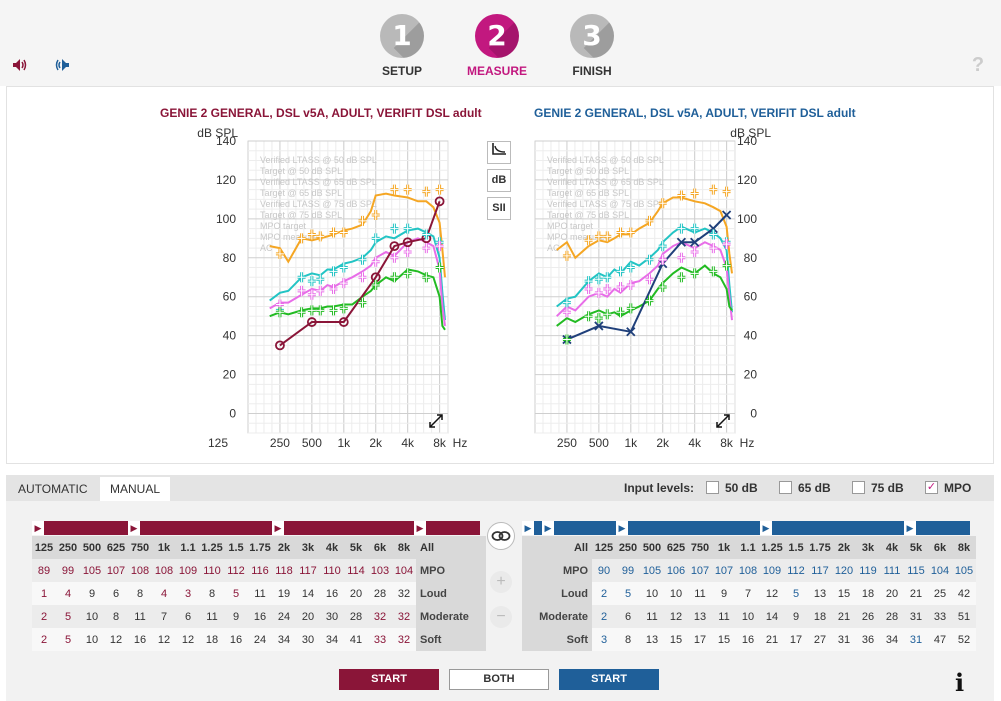 This screenshot has width=1001, height=701. I want to click on curve-view-button, so click(499, 152).